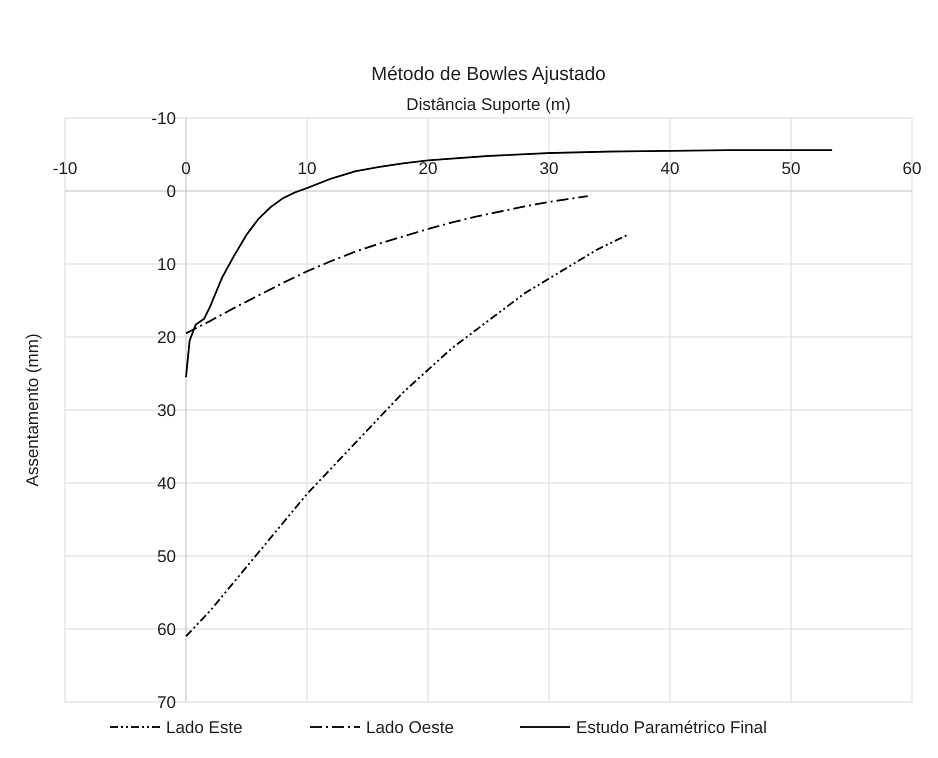  Describe the element at coordinates (671, 727) in the screenshot. I see `legend-label: Estudo Paramétrico Final` at that location.